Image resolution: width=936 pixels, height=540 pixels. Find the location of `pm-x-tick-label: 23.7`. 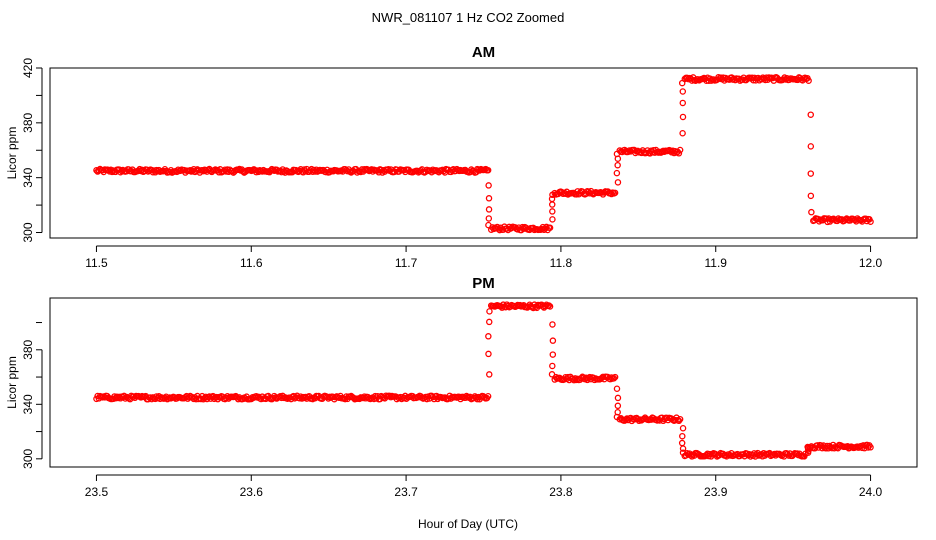

pm-x-tick-label: 23.7 is located at coordinates (406, 492).